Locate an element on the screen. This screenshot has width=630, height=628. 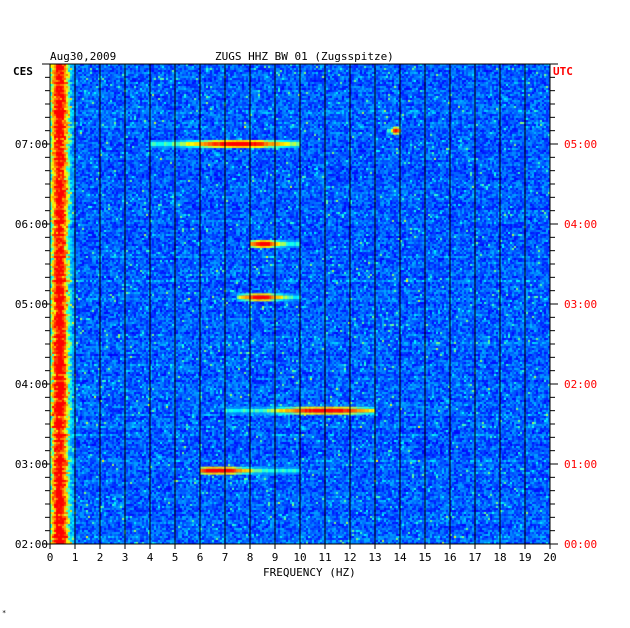
y-left-tick-label: 05:00 is located at coordinates (31, 304).